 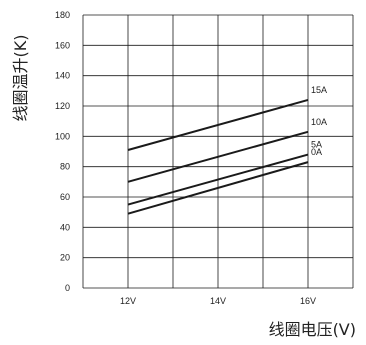 I want to click on y-tick-label: 40, so click(x=65, y=227).